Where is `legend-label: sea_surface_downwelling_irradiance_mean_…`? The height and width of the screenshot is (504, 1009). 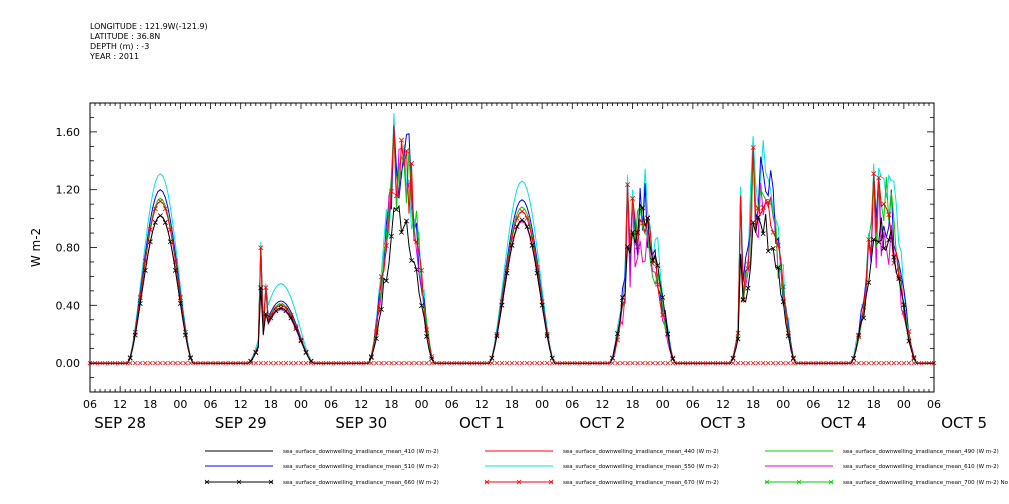 legend-label: sea_surface_downwelling_irradiance_mean_… is located at coordinates (361, 467).